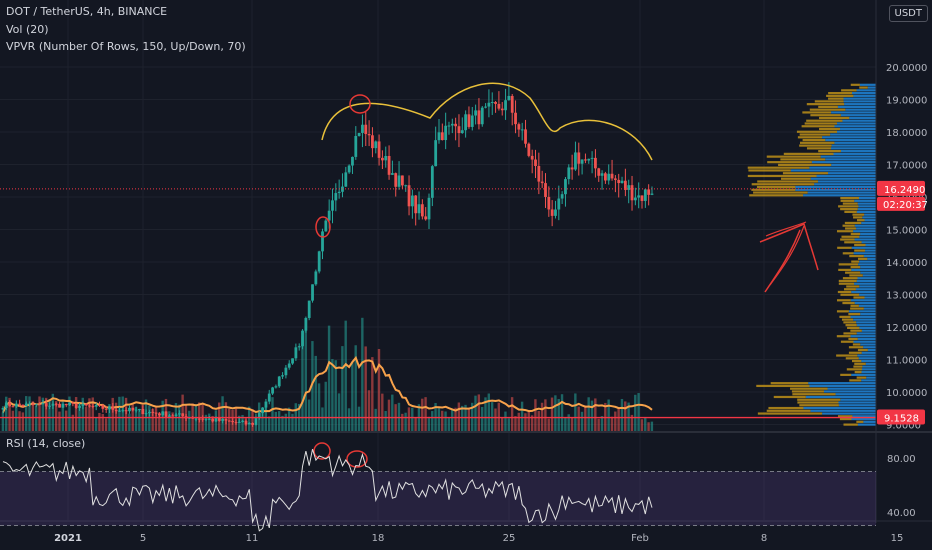 The height and width of the screenshot is (550, 932). I want to click on currency-button: USDT, so click(908, 13).